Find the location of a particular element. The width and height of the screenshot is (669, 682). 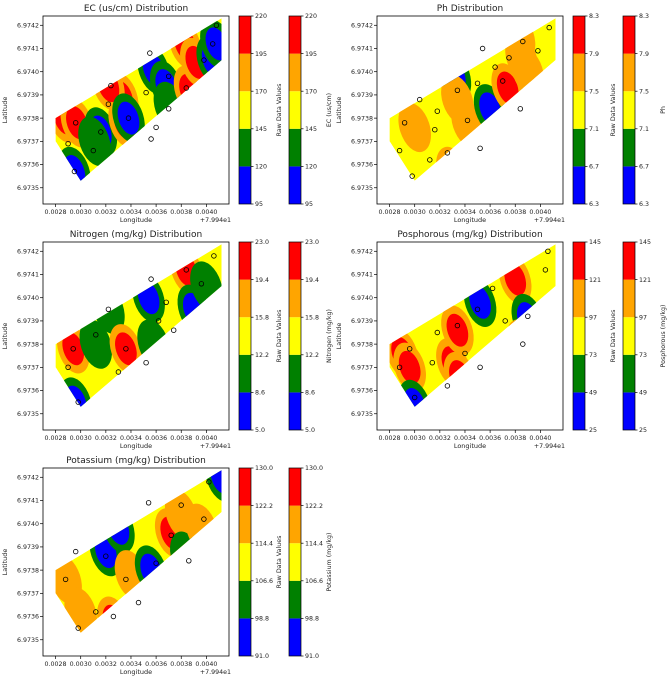

colorbar-tick-label: 6.7 is located at coordinates (644, 167).